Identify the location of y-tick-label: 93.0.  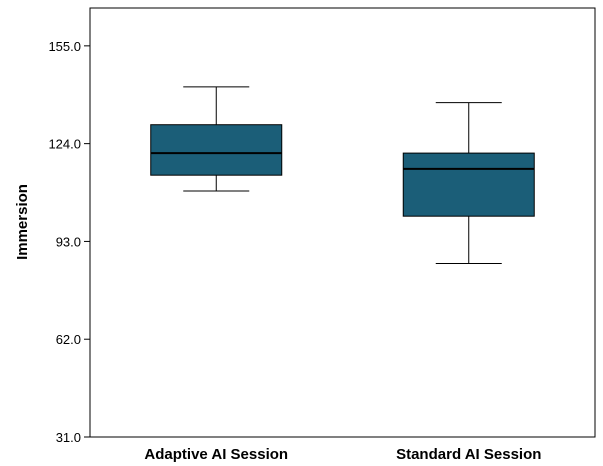
(68, 241).